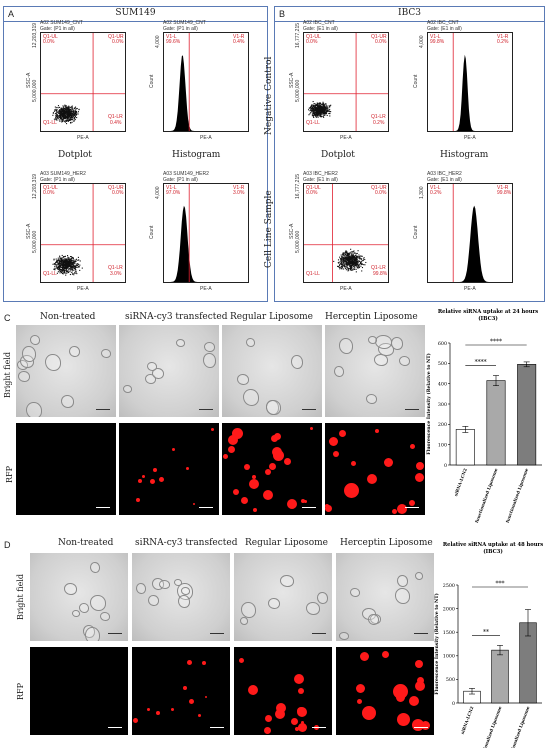 This screenshot has width=550, height=751. What do you see at coordinates (176, 317) in the screenshot?
I see `panel-c-col2: siRNA-cy3 transfected` at bounding box center [176, 317].